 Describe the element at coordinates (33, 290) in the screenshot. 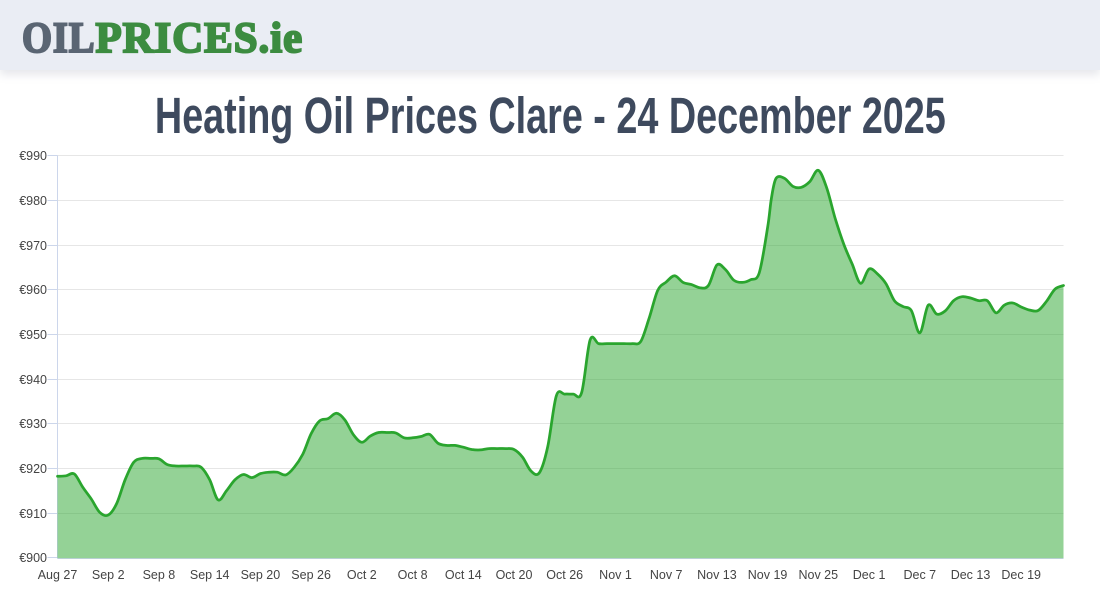

I see `svg-text: €960` at that location.